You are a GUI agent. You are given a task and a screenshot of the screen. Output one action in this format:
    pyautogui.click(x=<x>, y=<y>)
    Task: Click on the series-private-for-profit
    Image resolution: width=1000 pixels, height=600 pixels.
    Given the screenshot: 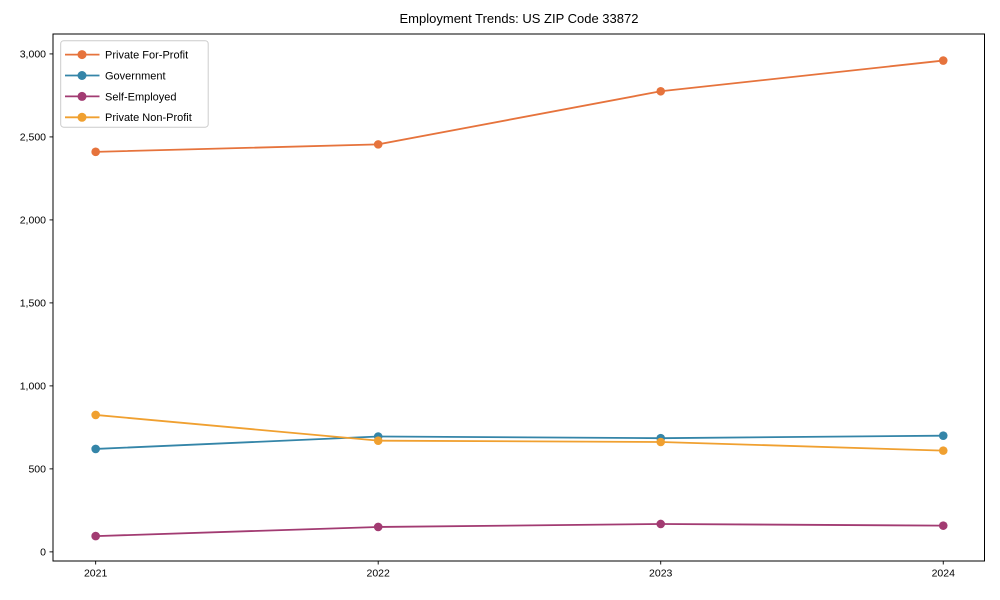 What is the action you would take?
    pyautogui.click(x=519, y=106)
    